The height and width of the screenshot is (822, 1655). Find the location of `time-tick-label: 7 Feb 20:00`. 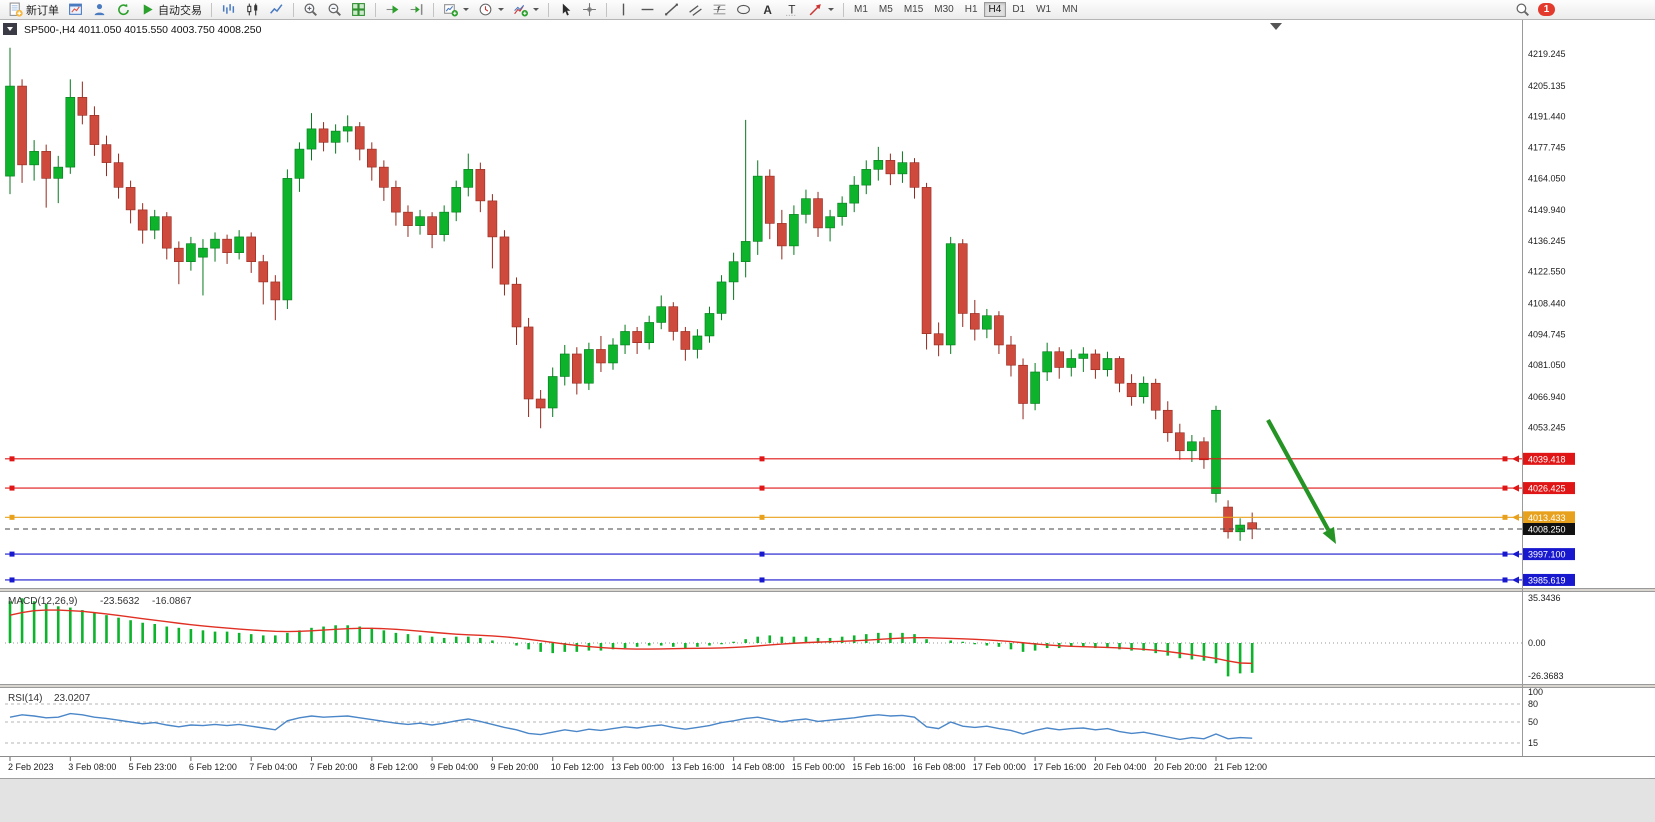

time-tick-label: 7 Feb 20:00 is located at coordinates (334, 767).